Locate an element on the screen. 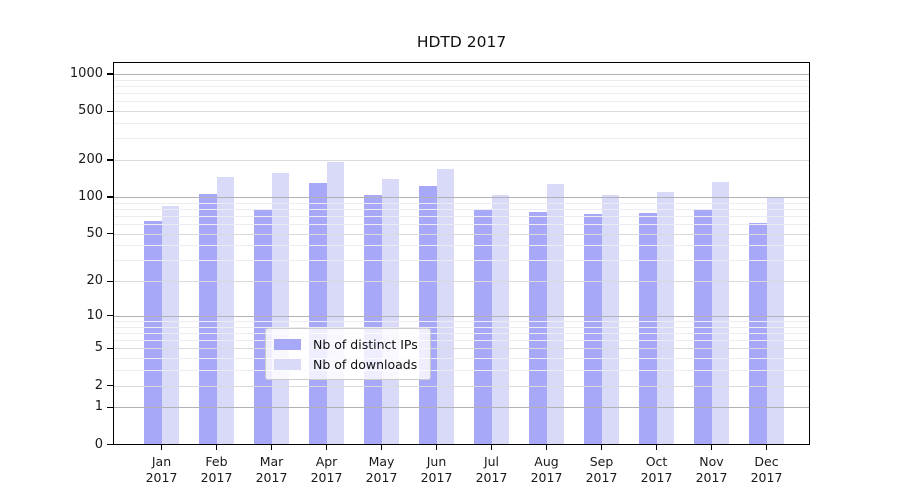 The height and width of the screenshot is (500, 900). legend-label-downloads: Nb of downloads is located at coordinates (365, 364).